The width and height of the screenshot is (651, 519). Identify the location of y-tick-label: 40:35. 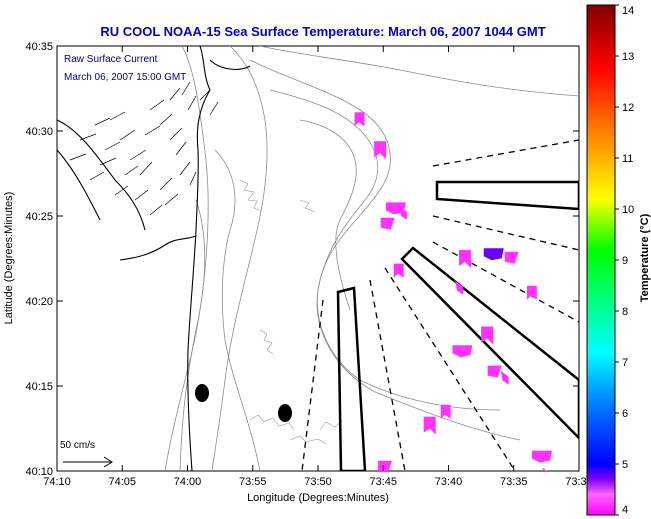
(39, 47).